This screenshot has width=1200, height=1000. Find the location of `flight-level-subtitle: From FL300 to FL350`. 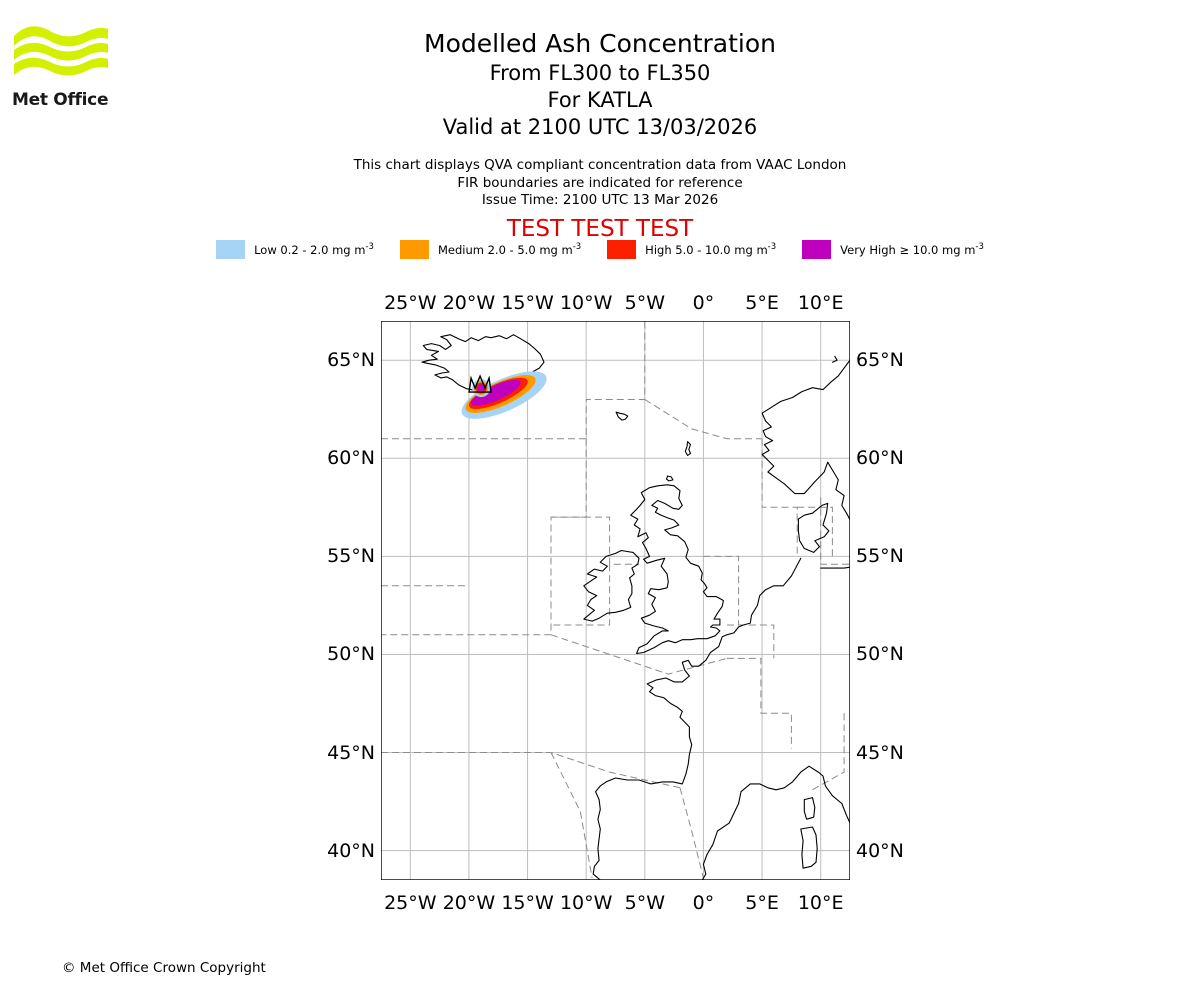

flight-level-subtitle: From FL300 to FL350 is located at coordinates (600, 73).